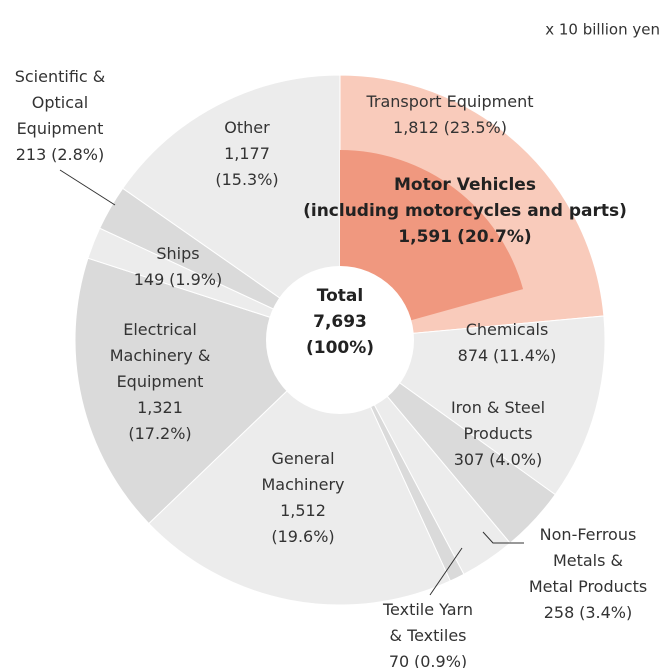 Image resolution: width=672 pixels, height=668 pixels. I want to click on label-part: 307, so click(469, 459).